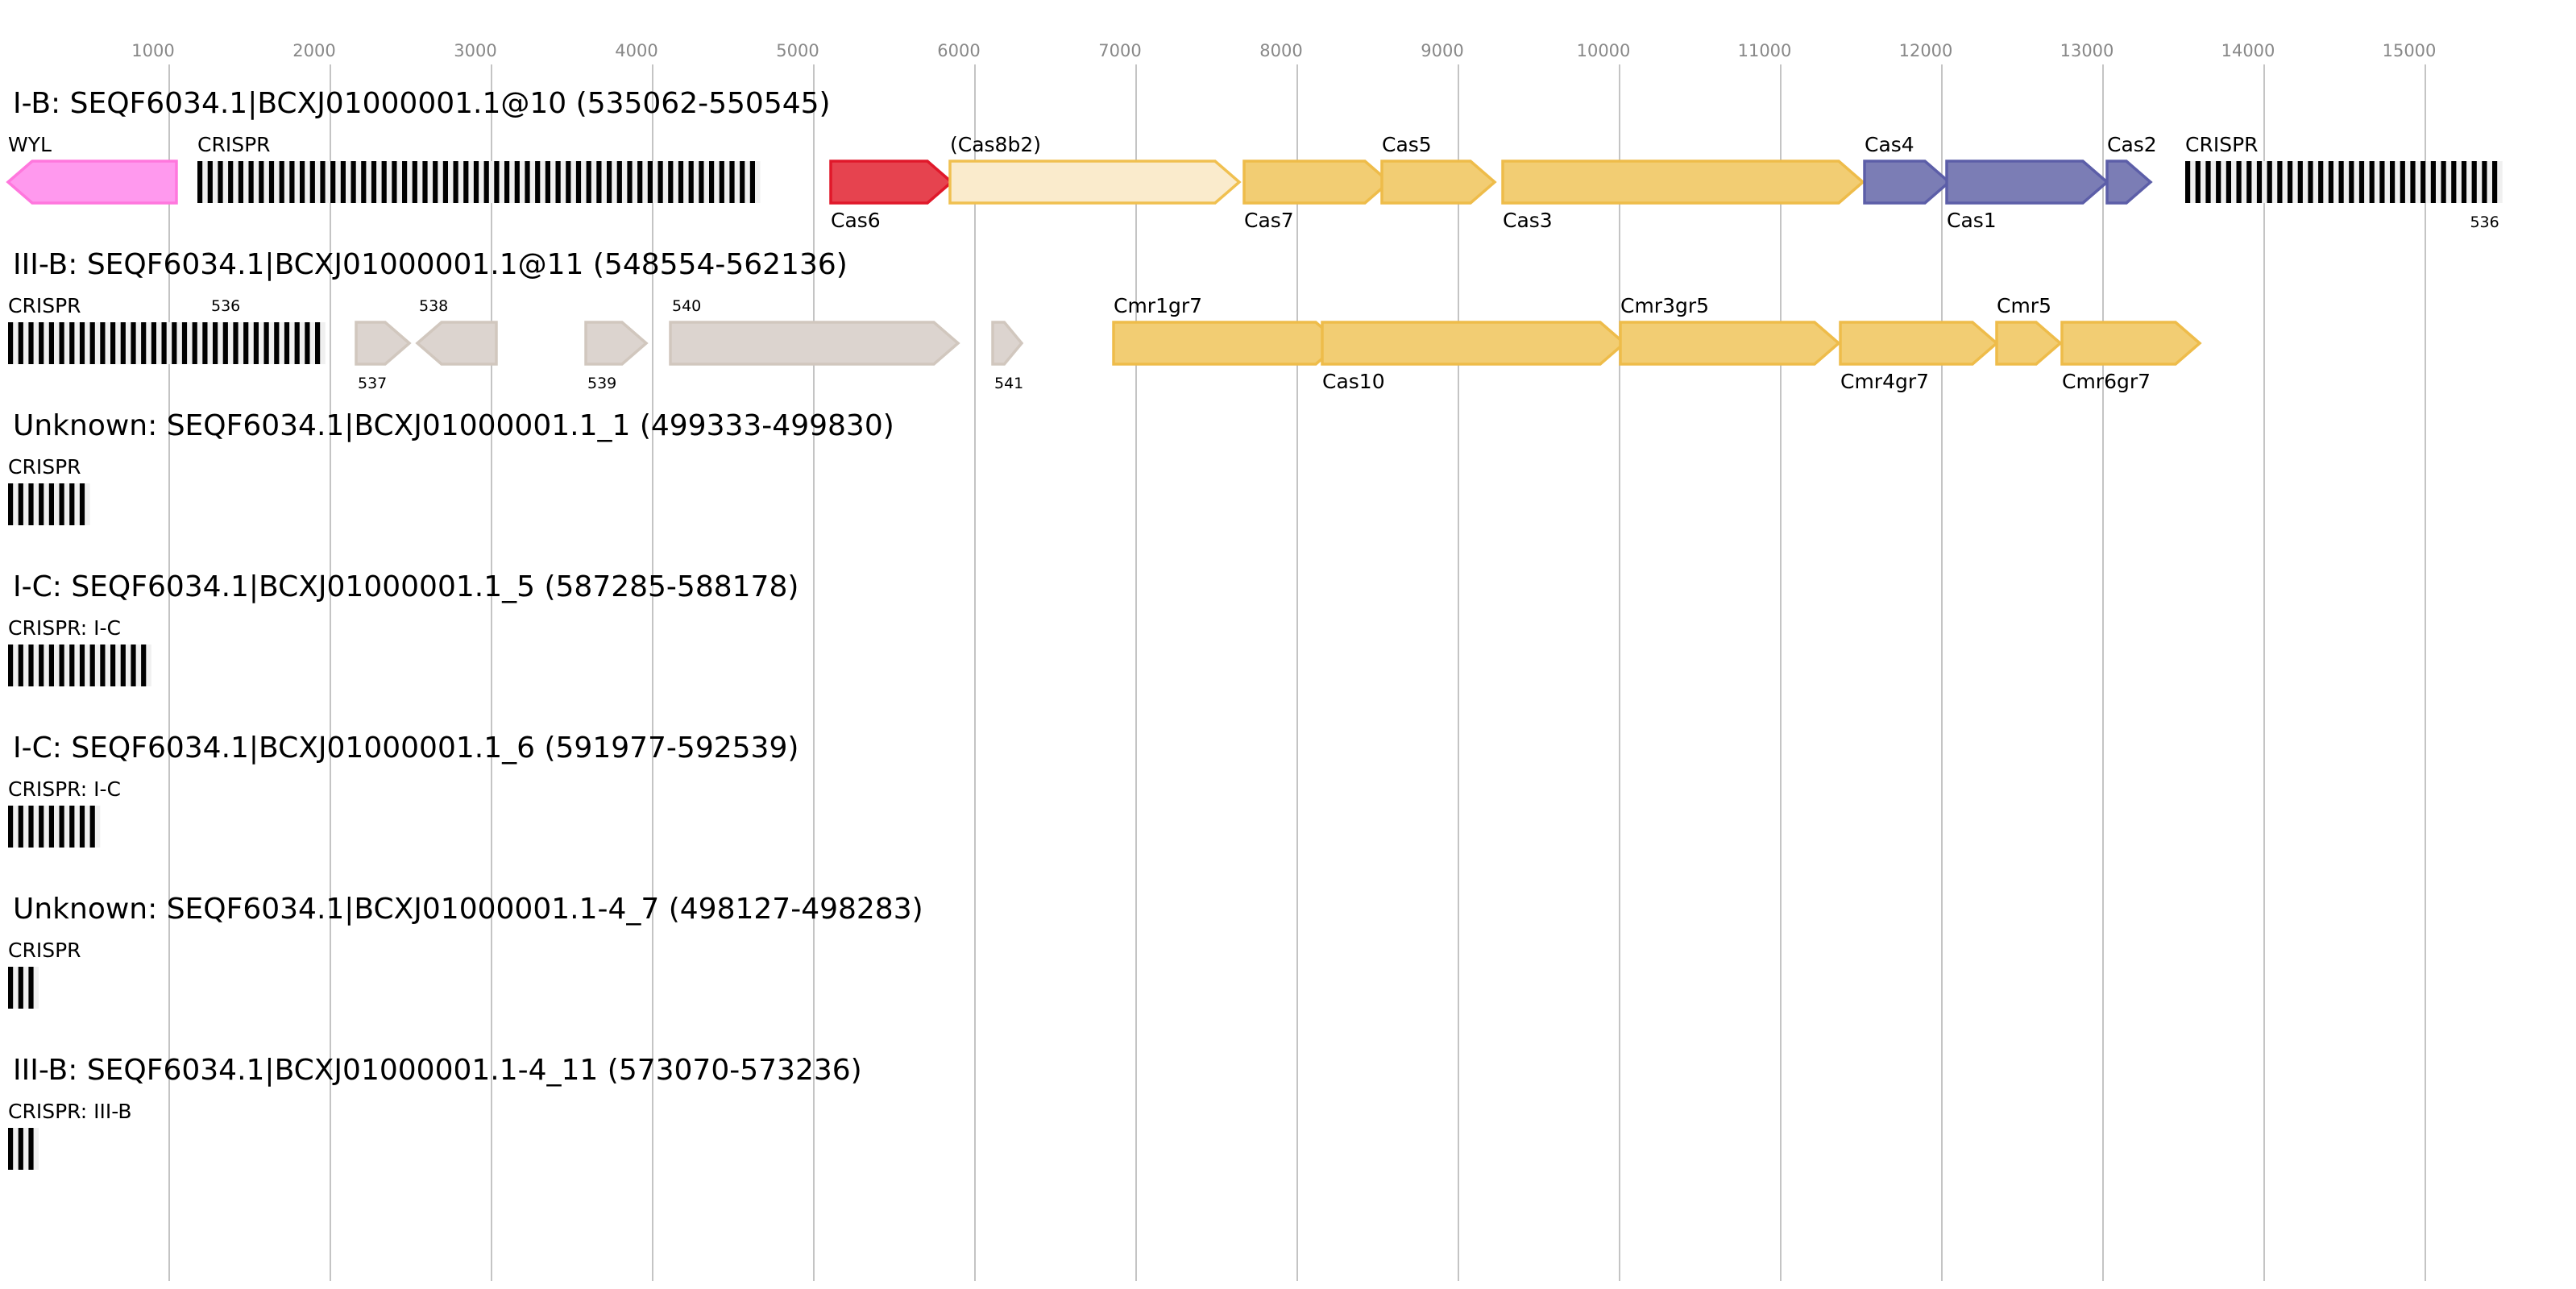 The image size is (2576, 1289). I want to click on crispr-array: CRISPR 536, so click(167, 329).